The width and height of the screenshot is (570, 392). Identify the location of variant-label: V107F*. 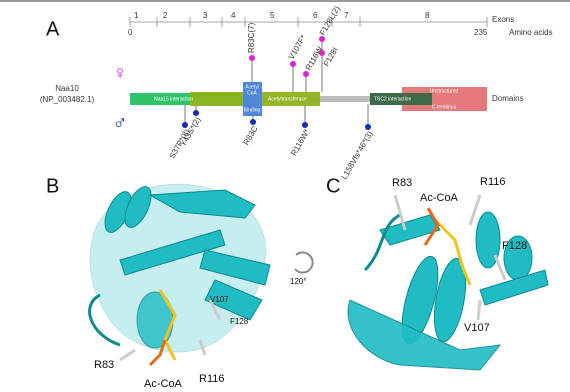
(297, 47).